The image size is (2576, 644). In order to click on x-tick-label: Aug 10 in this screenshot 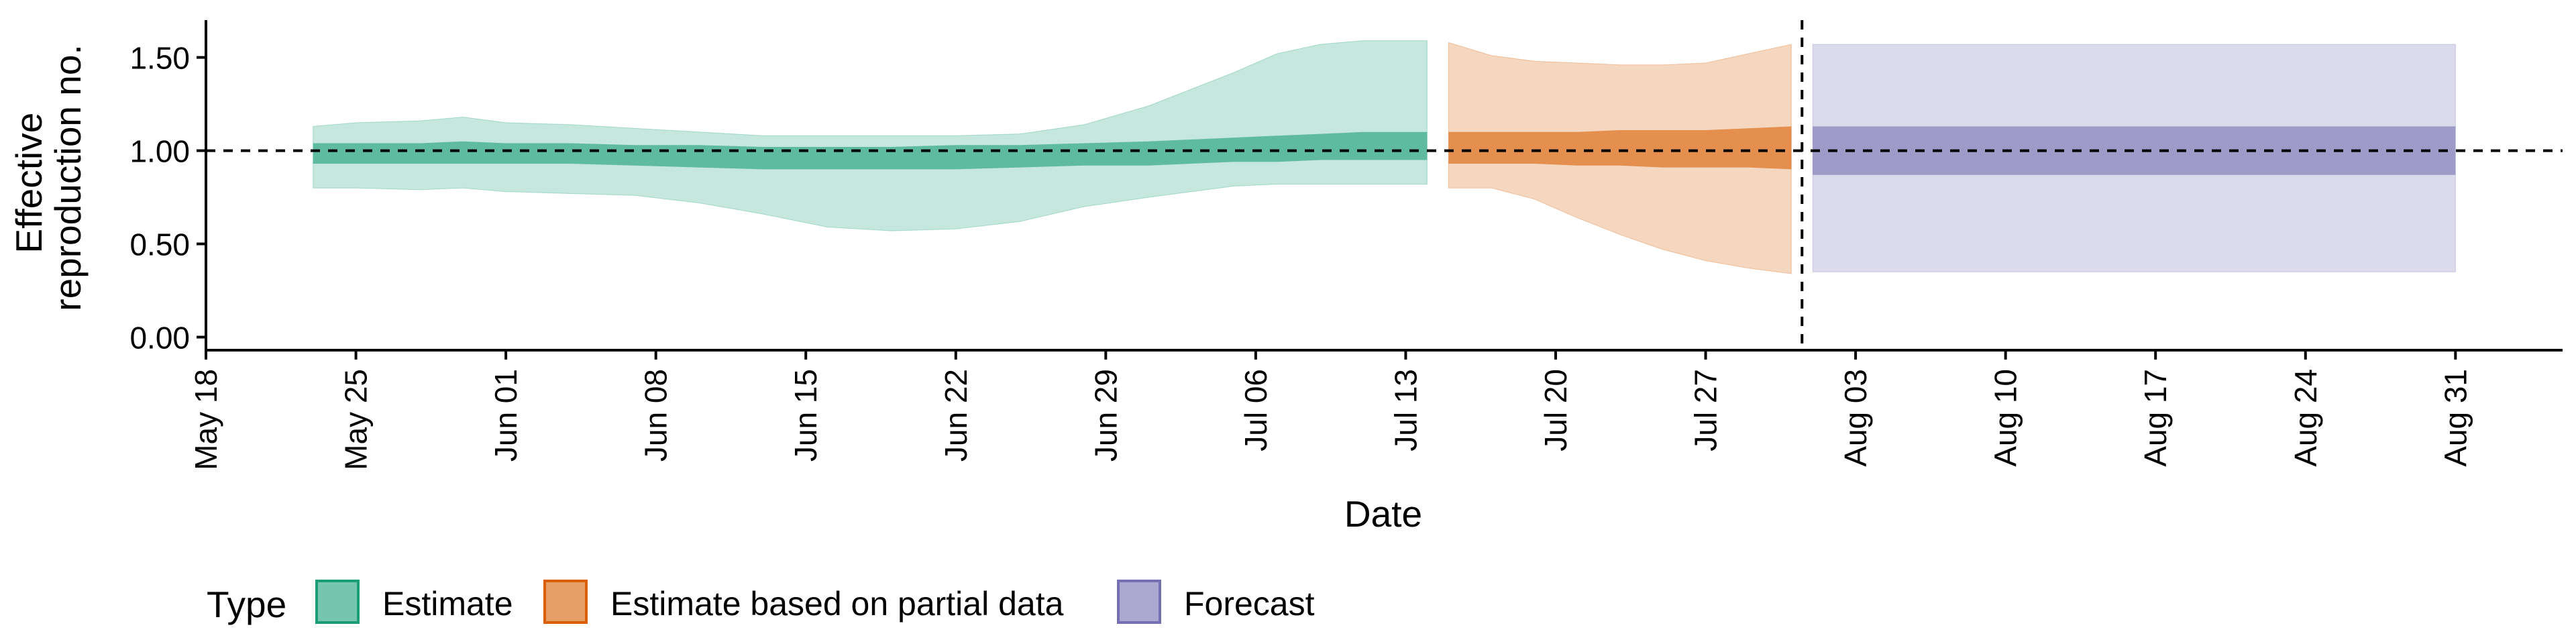, I will do `click(2005, 418)`.